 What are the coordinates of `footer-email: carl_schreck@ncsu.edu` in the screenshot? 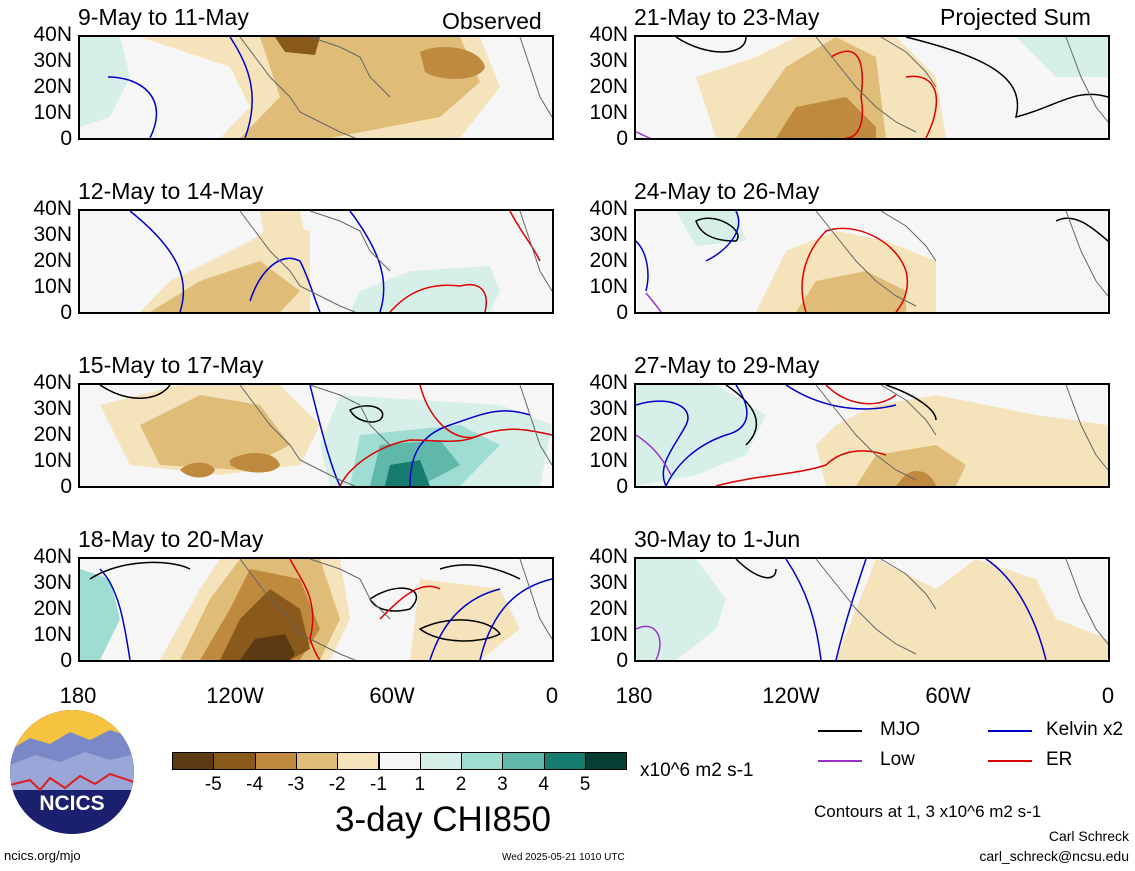 It's located at (1054, 856).